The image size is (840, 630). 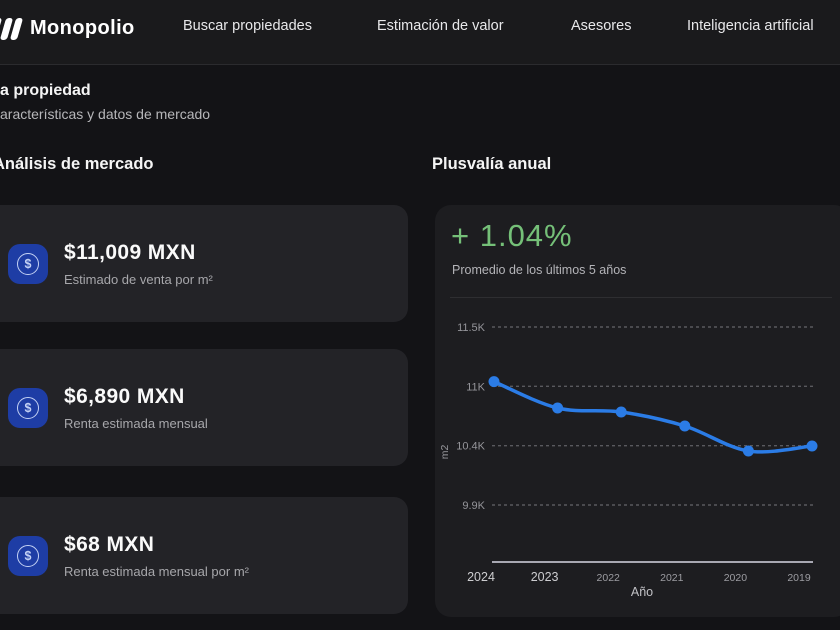 What do you see at coordinates (672, 578) in the screenshot?
I see `svg-text: 2021` at bounding box center [672, 578].